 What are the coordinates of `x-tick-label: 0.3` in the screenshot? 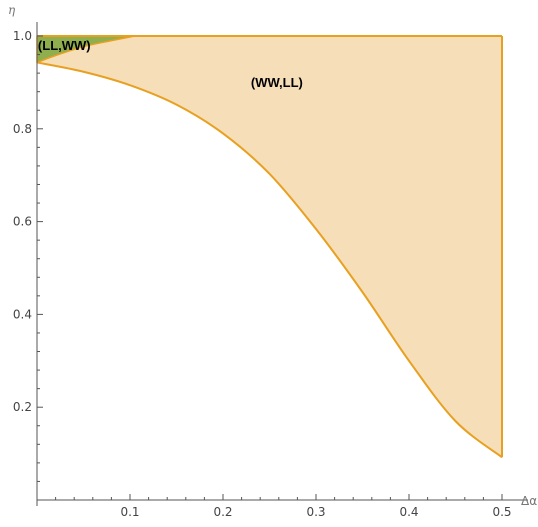 It's located at (315, 512).